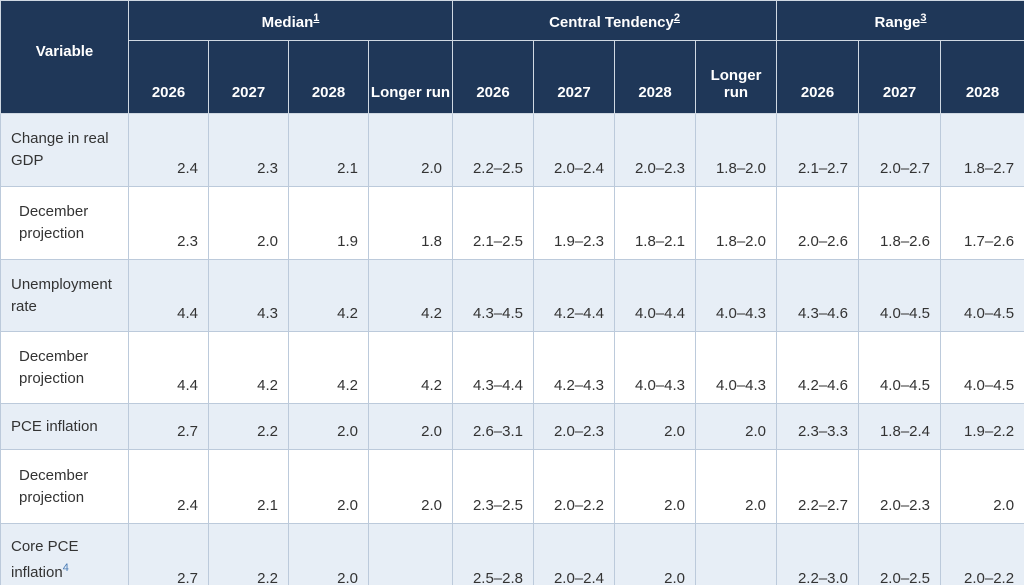 The width and height of the screenshot is (1024, 585). I want to click on footnote-1-link: 1, so click(316, 18).